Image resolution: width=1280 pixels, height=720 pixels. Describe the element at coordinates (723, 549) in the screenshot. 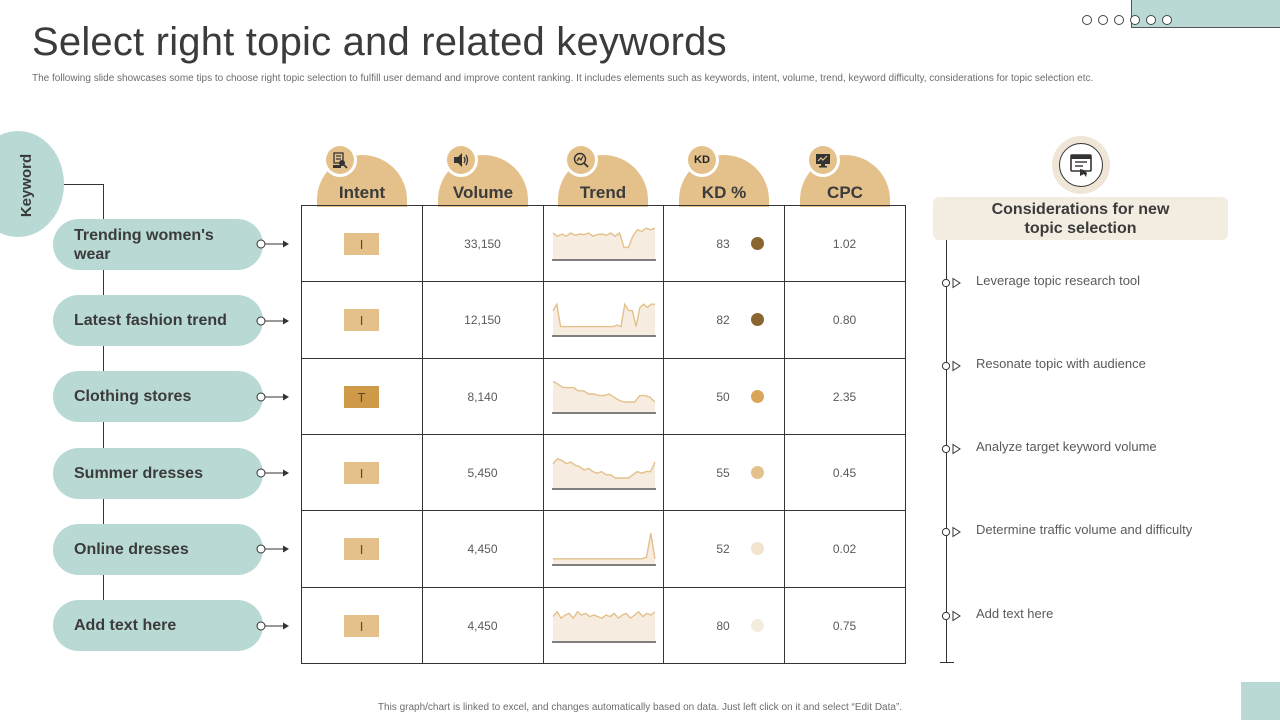

I see `kd-value: 52` at that location.